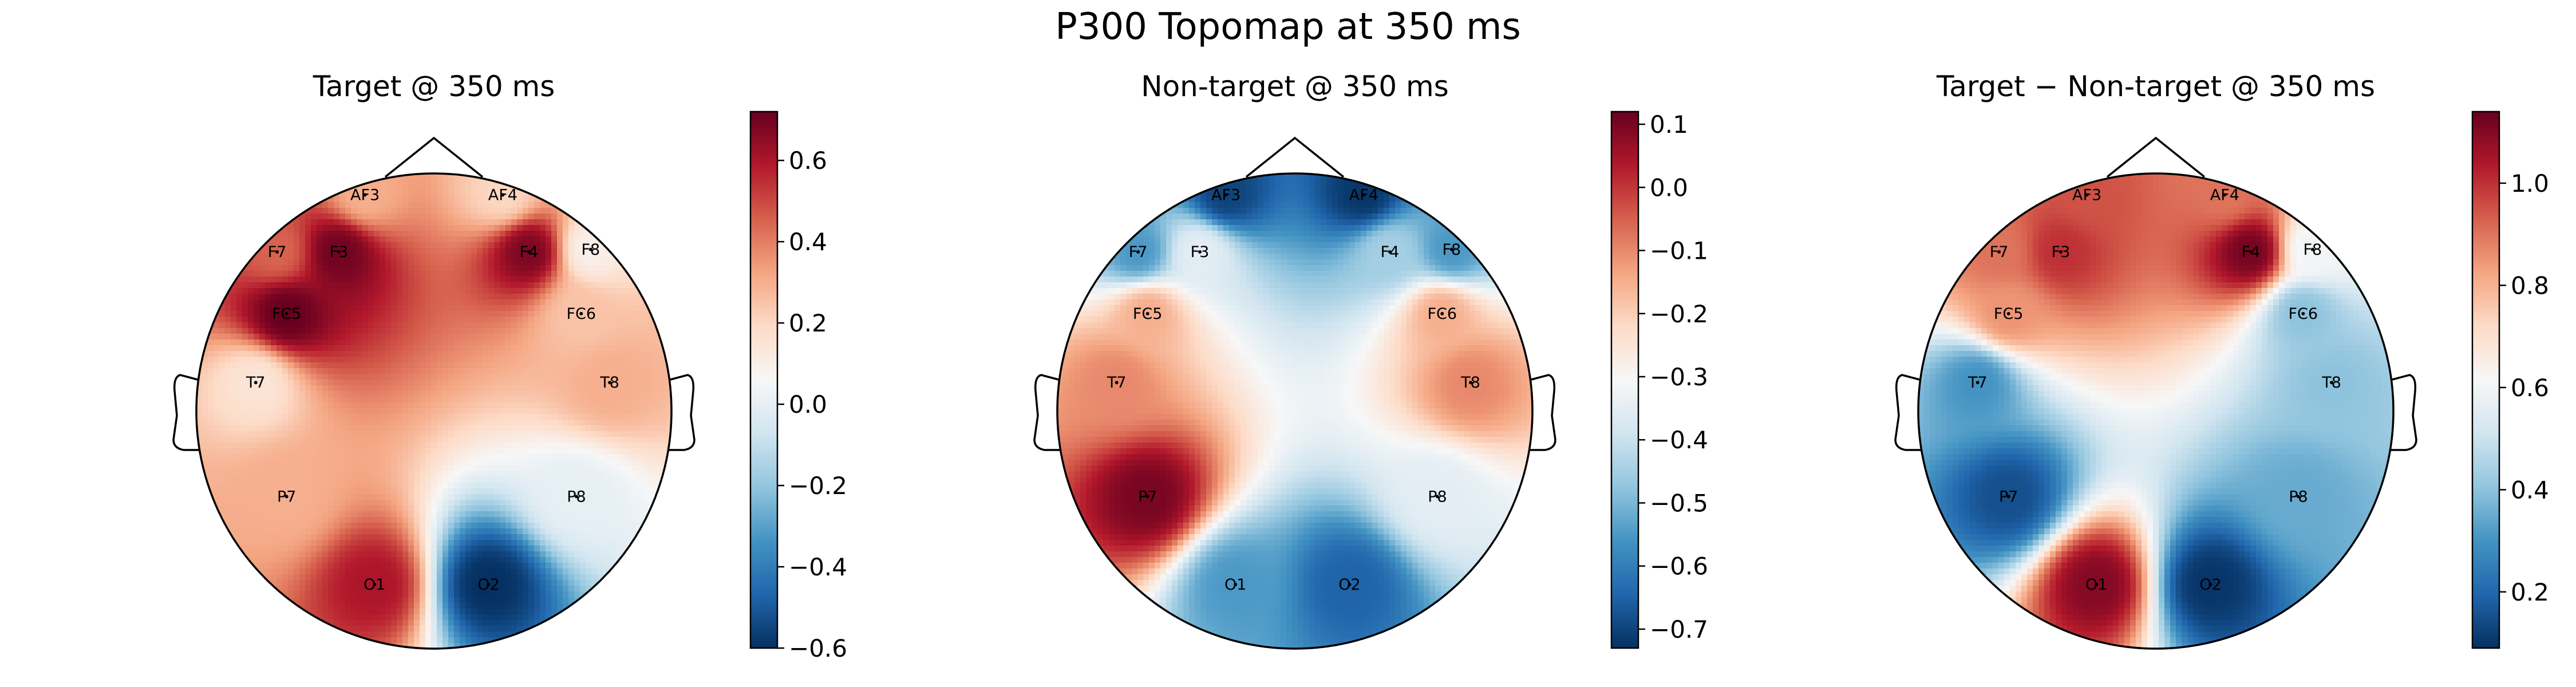 This screenshot has width=2576, height=687. What do you see at coordinates (2156, 411) in the screenshot?
I see `head-outline` at bounding box center [2156, 411].